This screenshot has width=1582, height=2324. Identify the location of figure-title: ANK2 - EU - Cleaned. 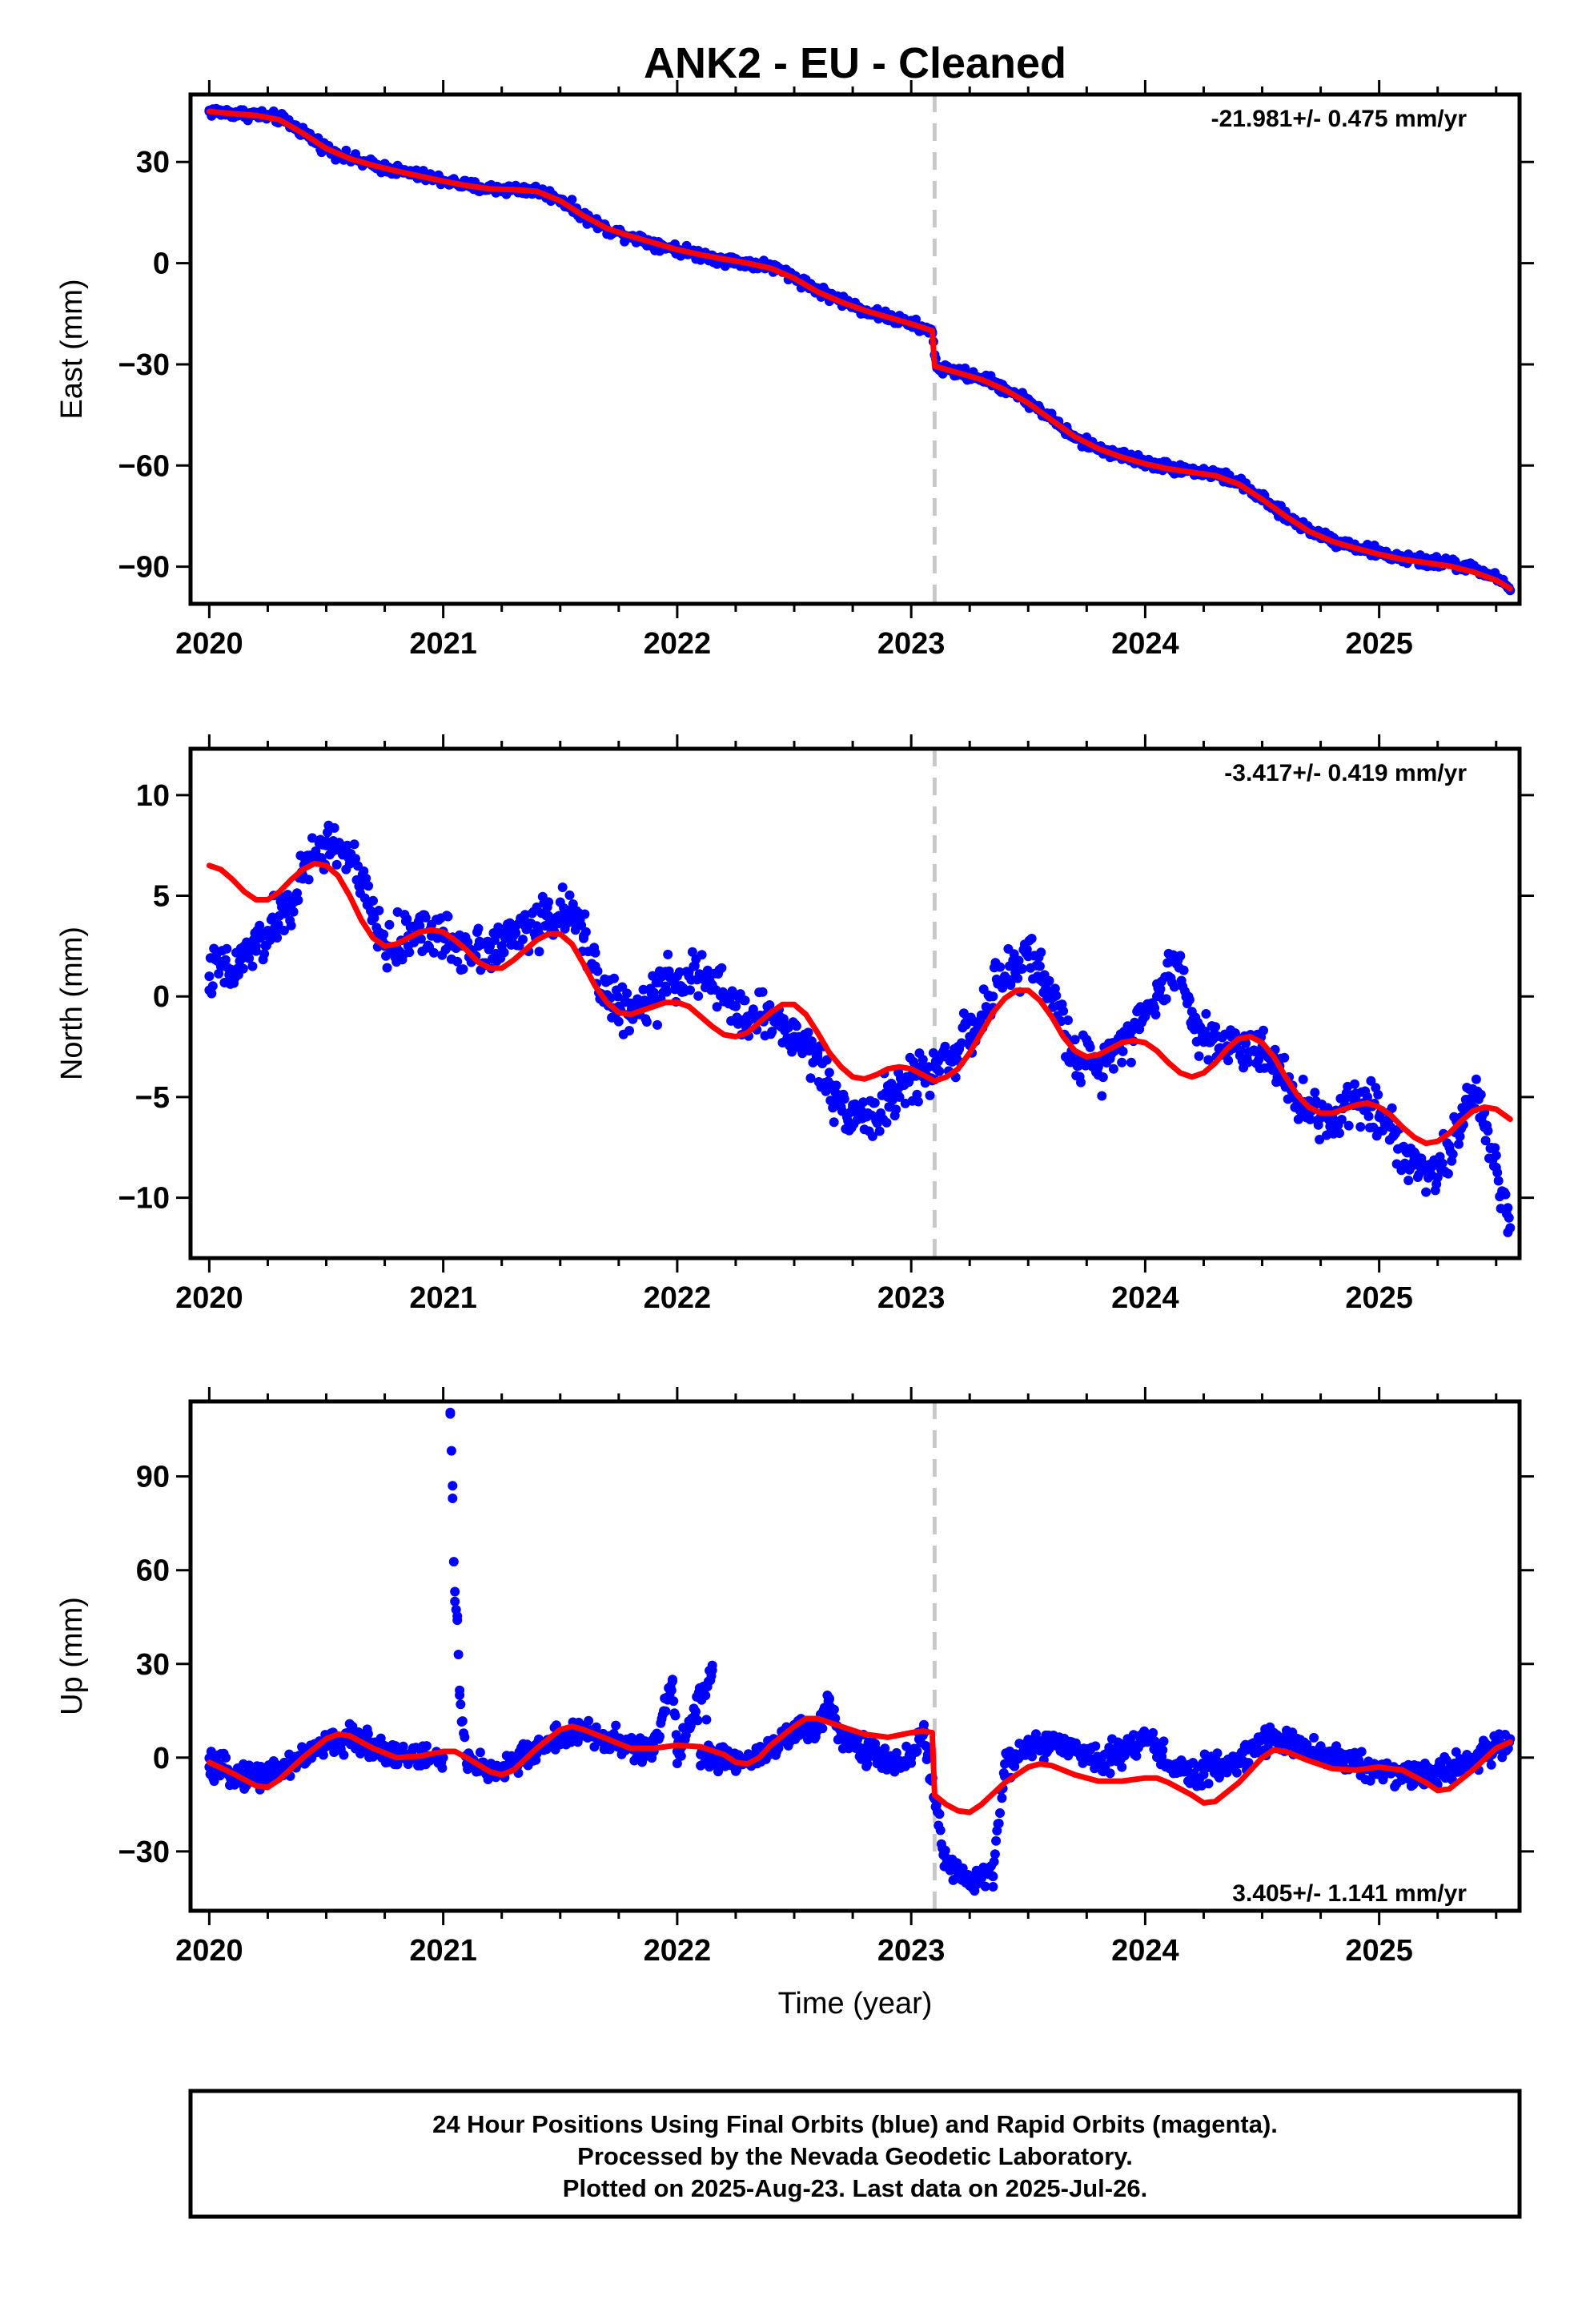
(855, 63).